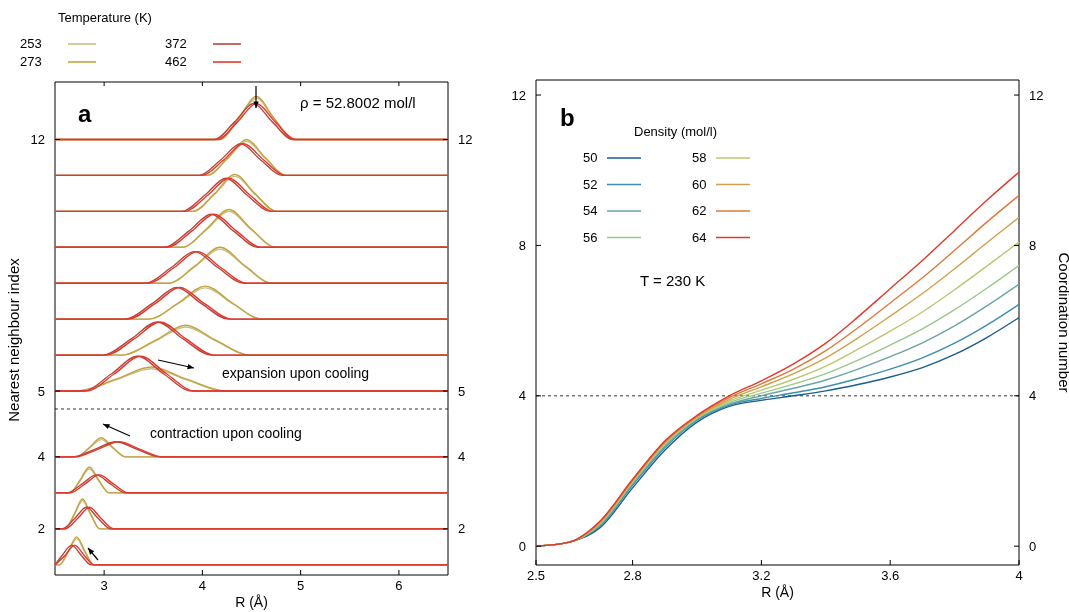 The image size is (1069, 612). What do you see at coordinates (301, 585) in the screenshot?
I see `x-tick-label: 5` at bounding box center [301, 585].